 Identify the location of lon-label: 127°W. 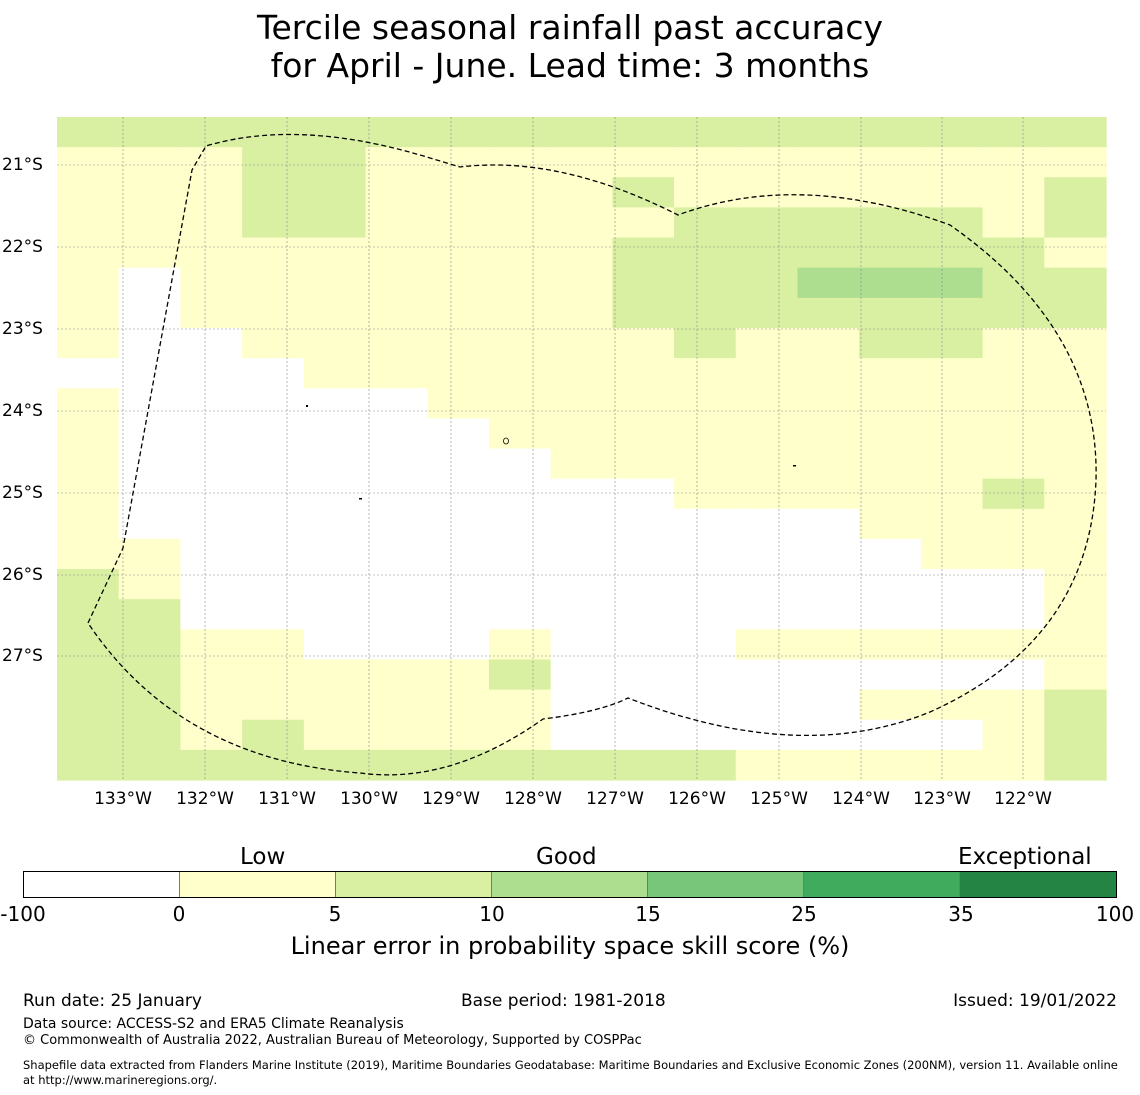
(615, 799).